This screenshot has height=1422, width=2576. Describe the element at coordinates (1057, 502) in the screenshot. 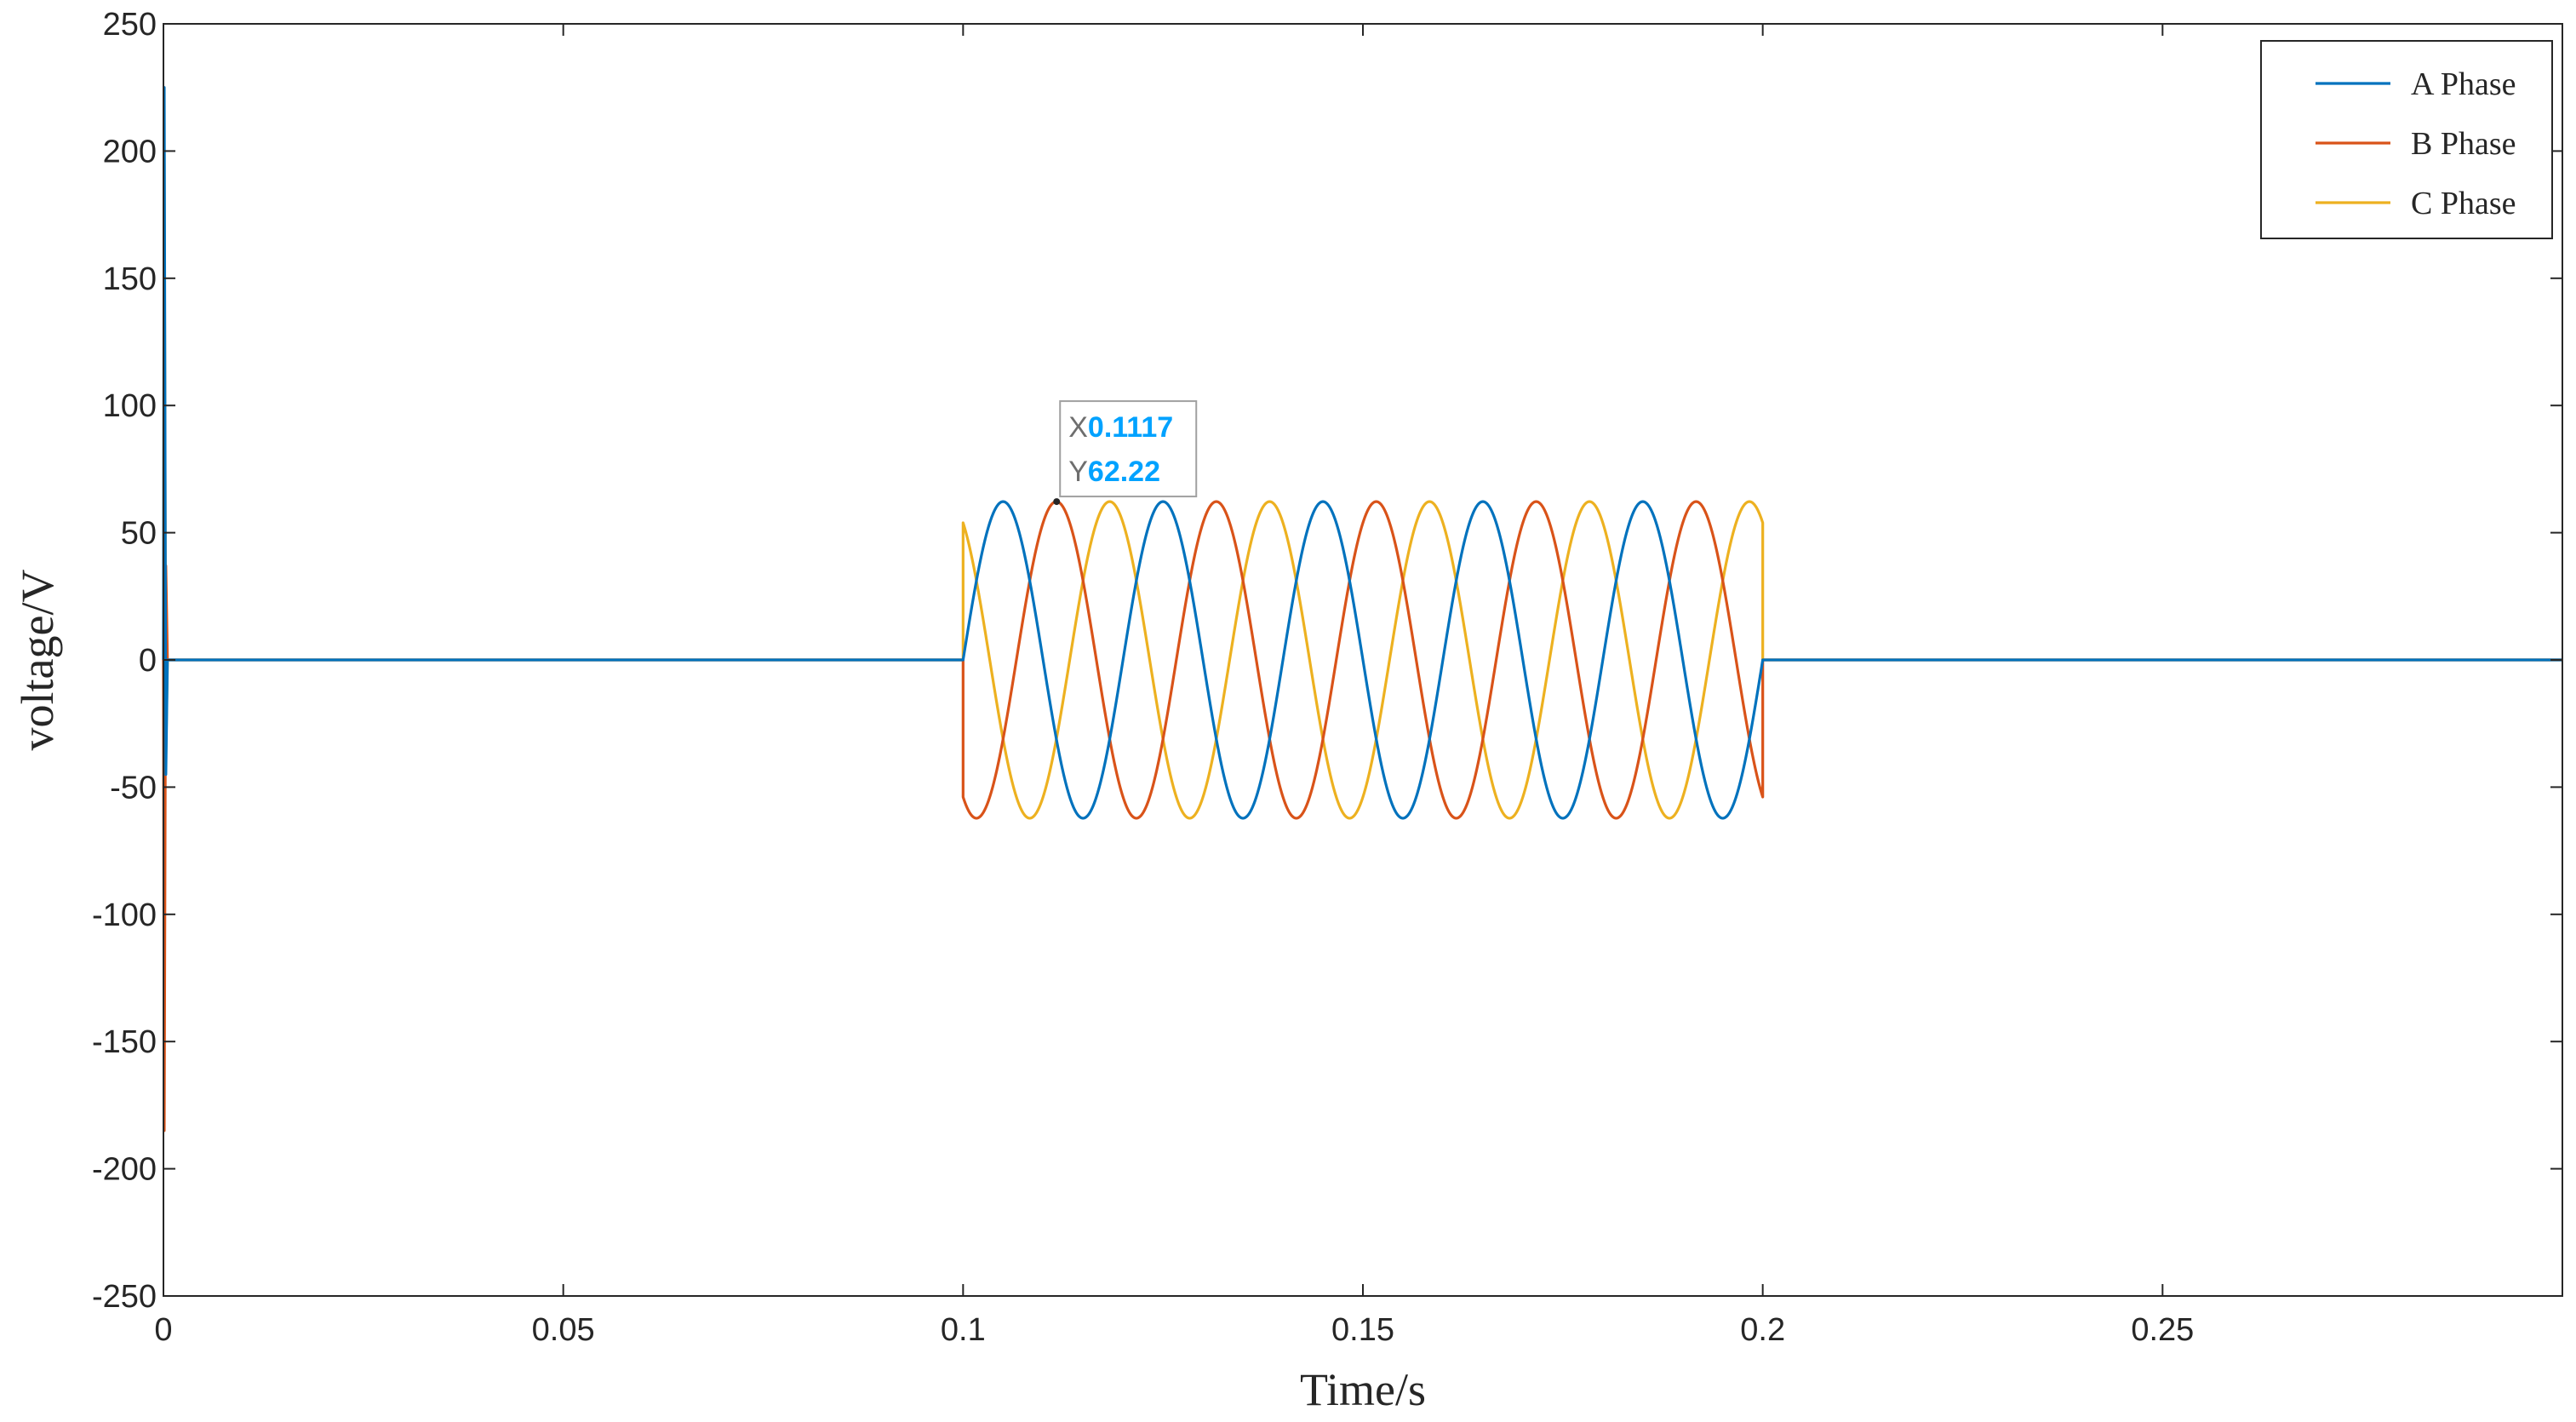

I see `datatip-marker` at that location.